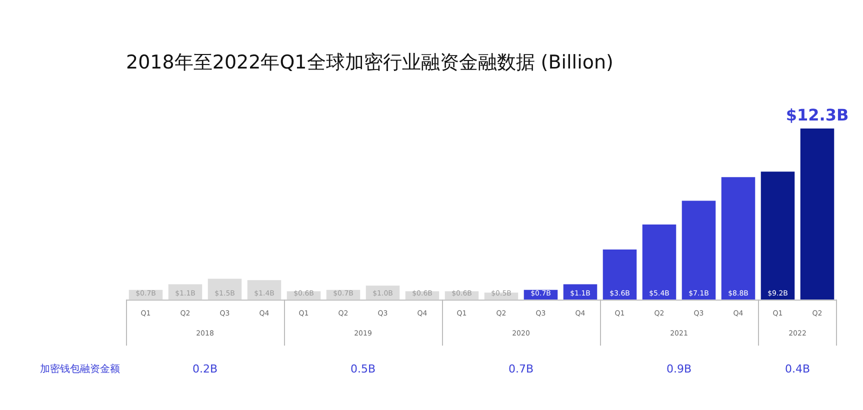 The width and height of the screenshot is (863, 410). Describe the element at coordinates (817, 115) in the screenshot. I see `data-label: $12.3B` at that location.